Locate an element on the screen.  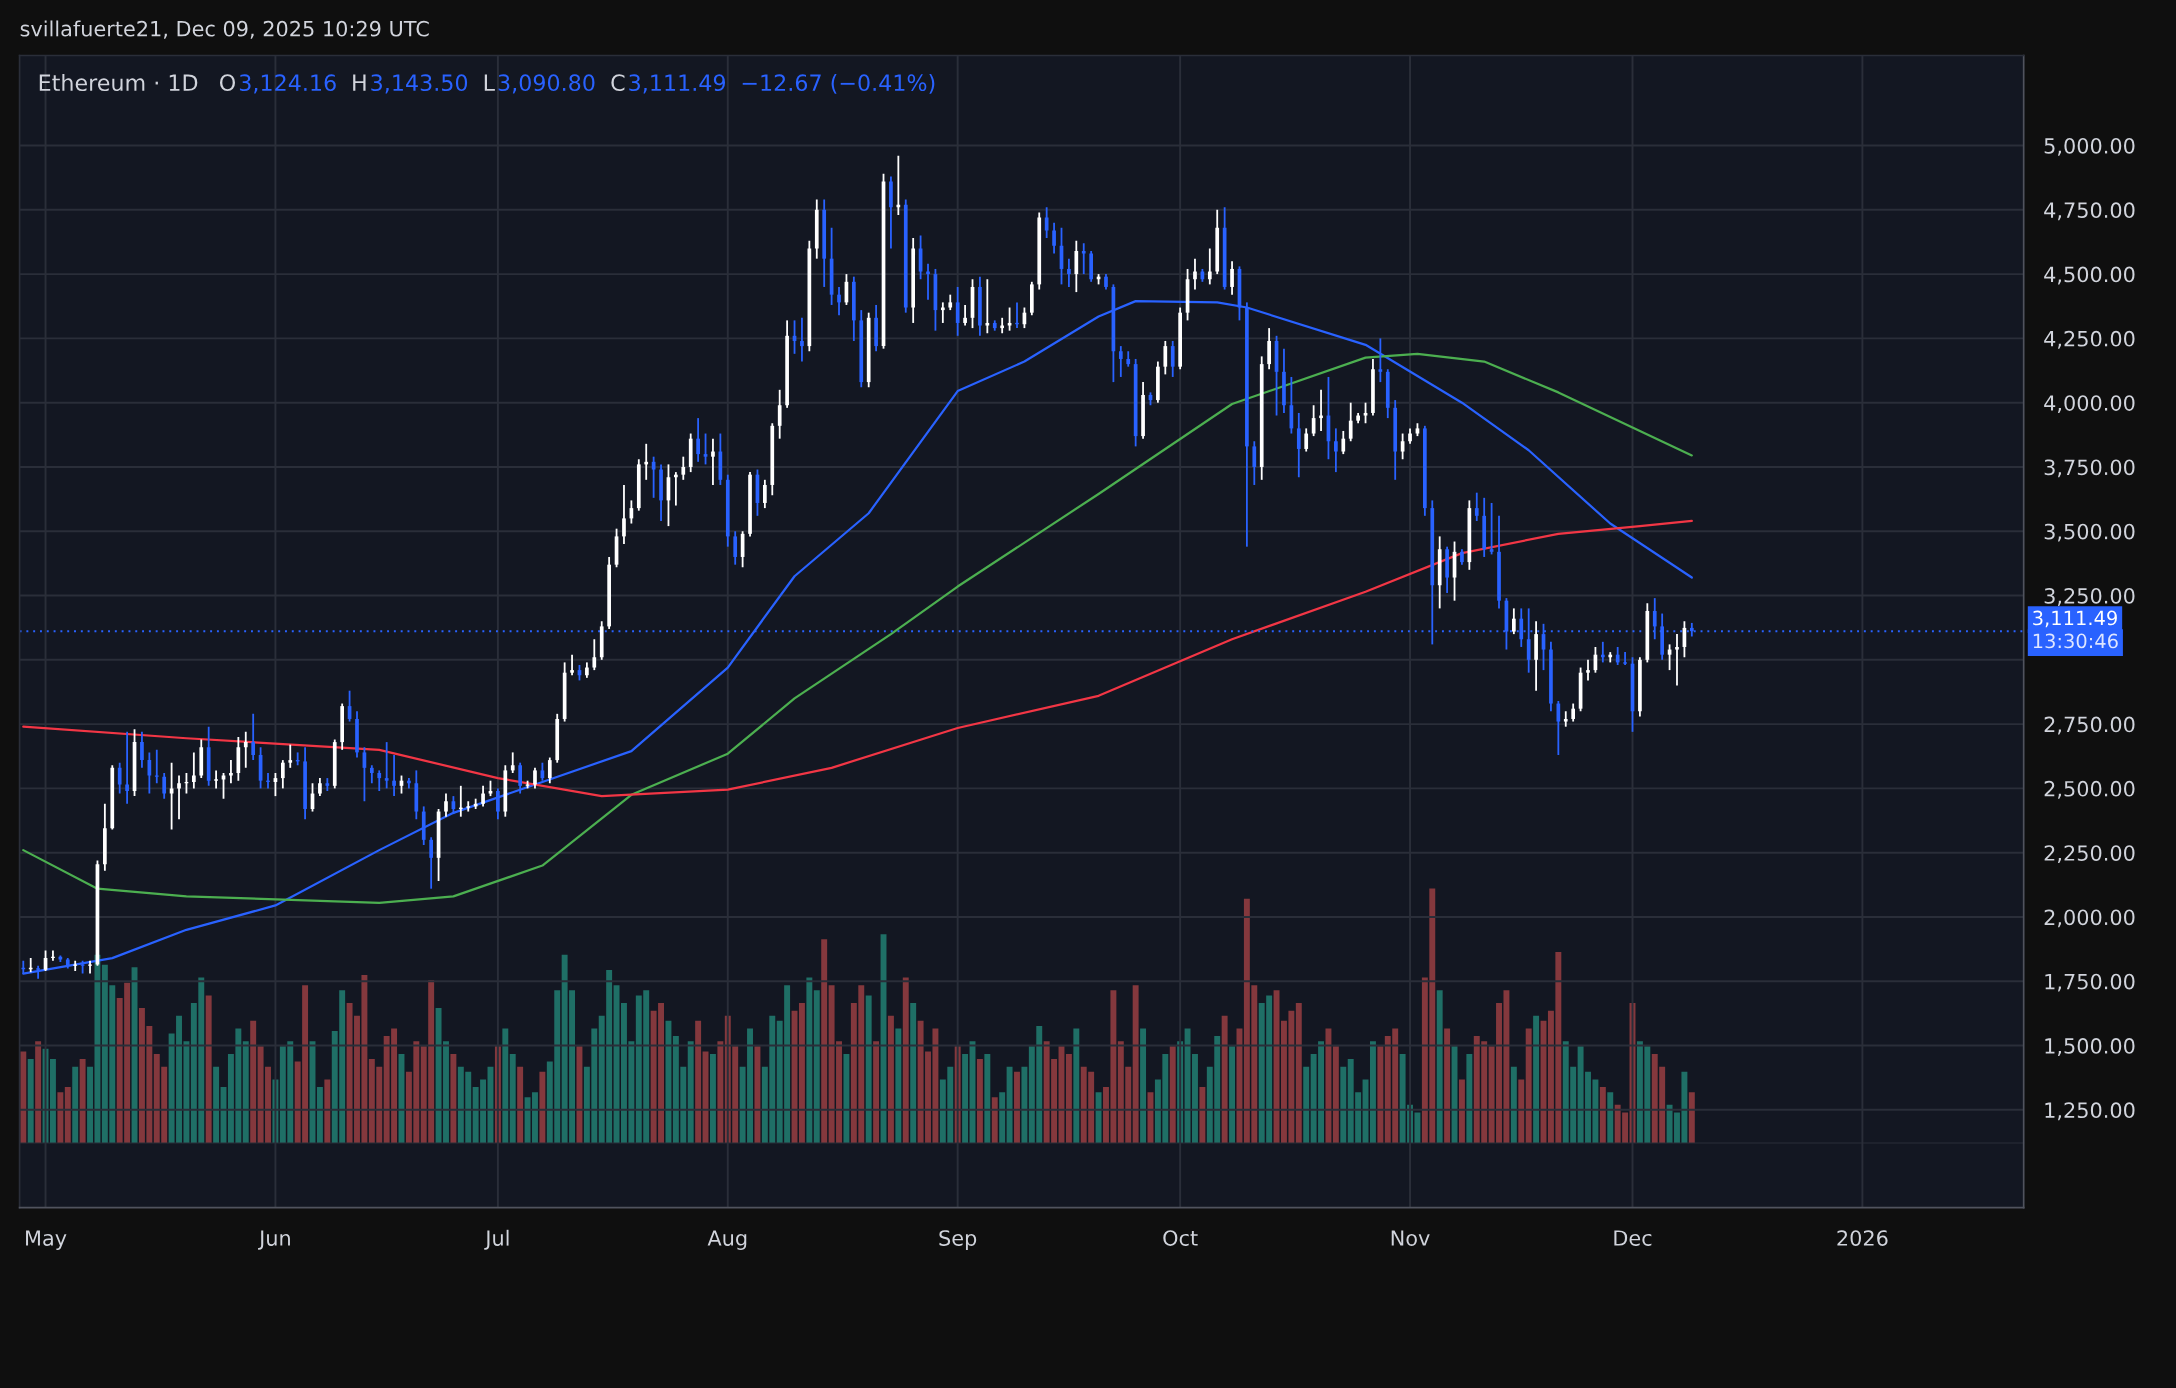
annotation: 3,111.49 is located at coordinates (677, 84).